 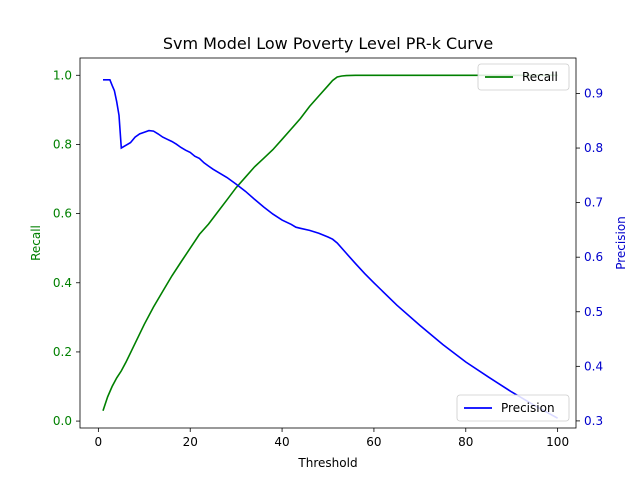 What do you see at coordinates (62, 421) in the screenshot?
I see `y-left-tick-label: 0.0` at bounding box center [62, 421].